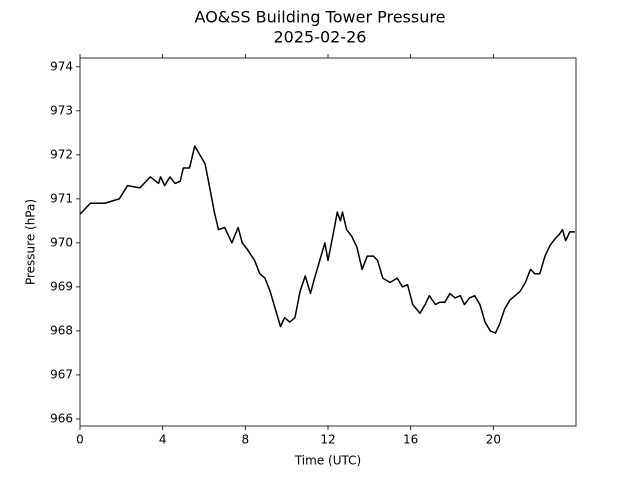 This screenshot has width=640, height=480. What do you see at coordinates (61, 66) in the screenshot?
I see `y-tick-label: 974` at bounding box center [61, 66].